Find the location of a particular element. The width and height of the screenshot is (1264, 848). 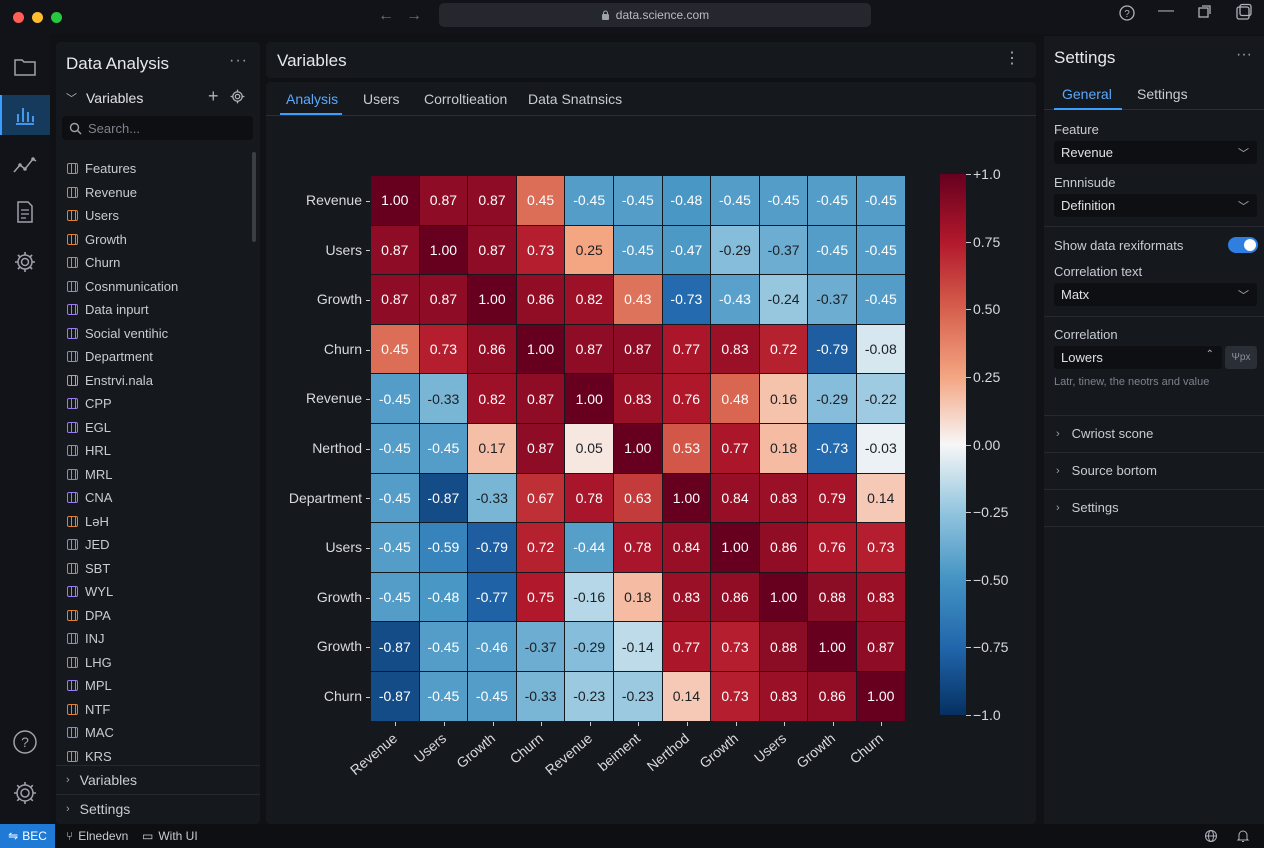

heatmap-cell: -0.59 is located at coordinates (443, 547).